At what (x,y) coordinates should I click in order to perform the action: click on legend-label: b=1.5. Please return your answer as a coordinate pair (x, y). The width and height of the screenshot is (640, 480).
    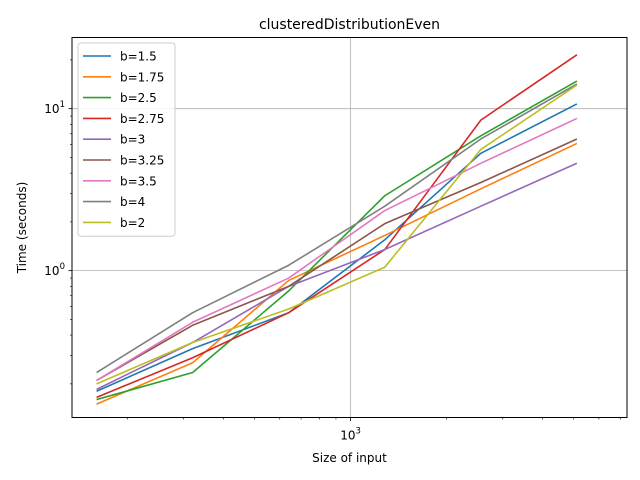
    Looking at the image, I should click on (138, 57).